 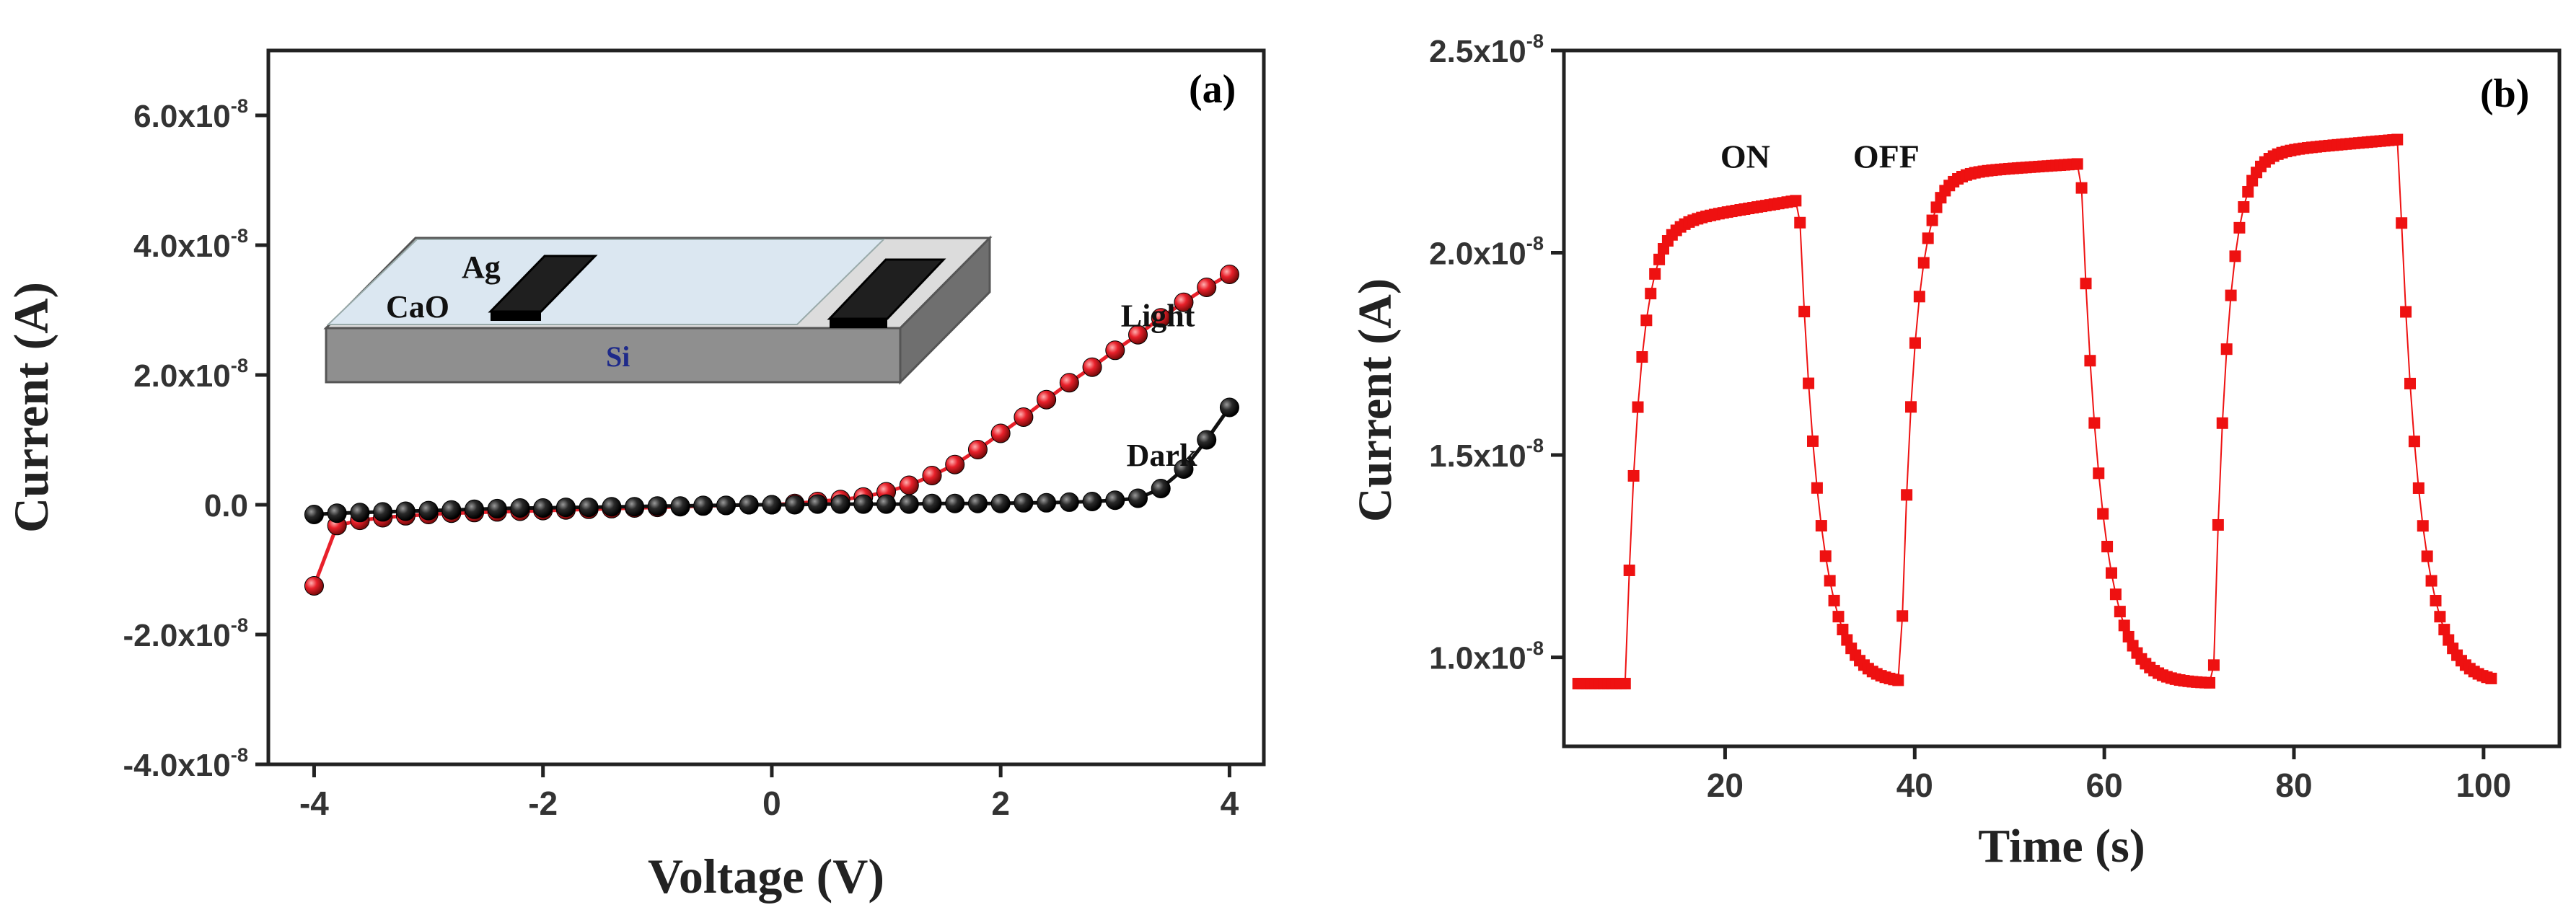 I want to click on off-label: OFF, so click(x=1886, y=156).